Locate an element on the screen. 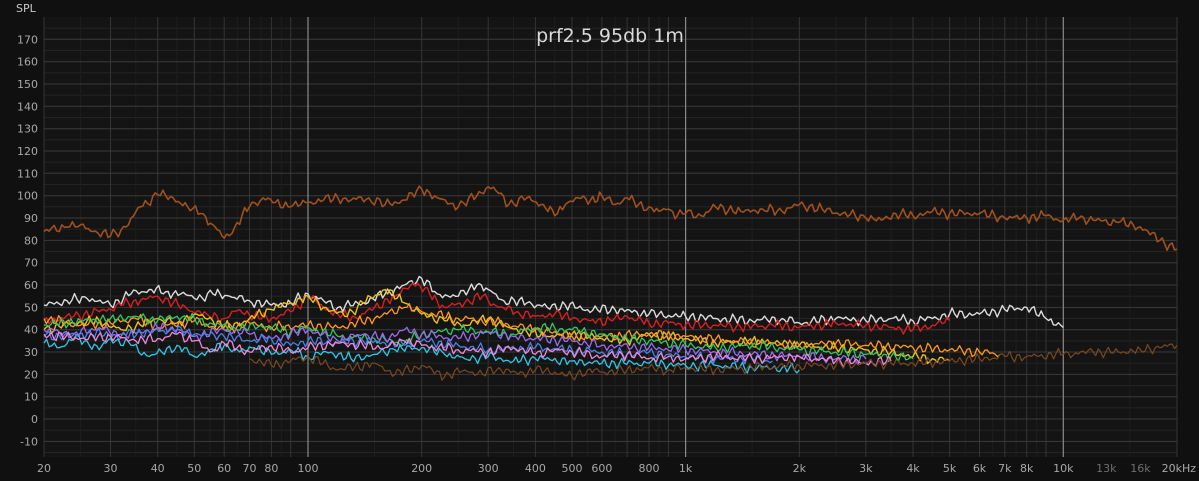 Image resolution: width=1199 pixels, height=481 pixels. x-tick-label: 5k is located at coordinates (950, 468).